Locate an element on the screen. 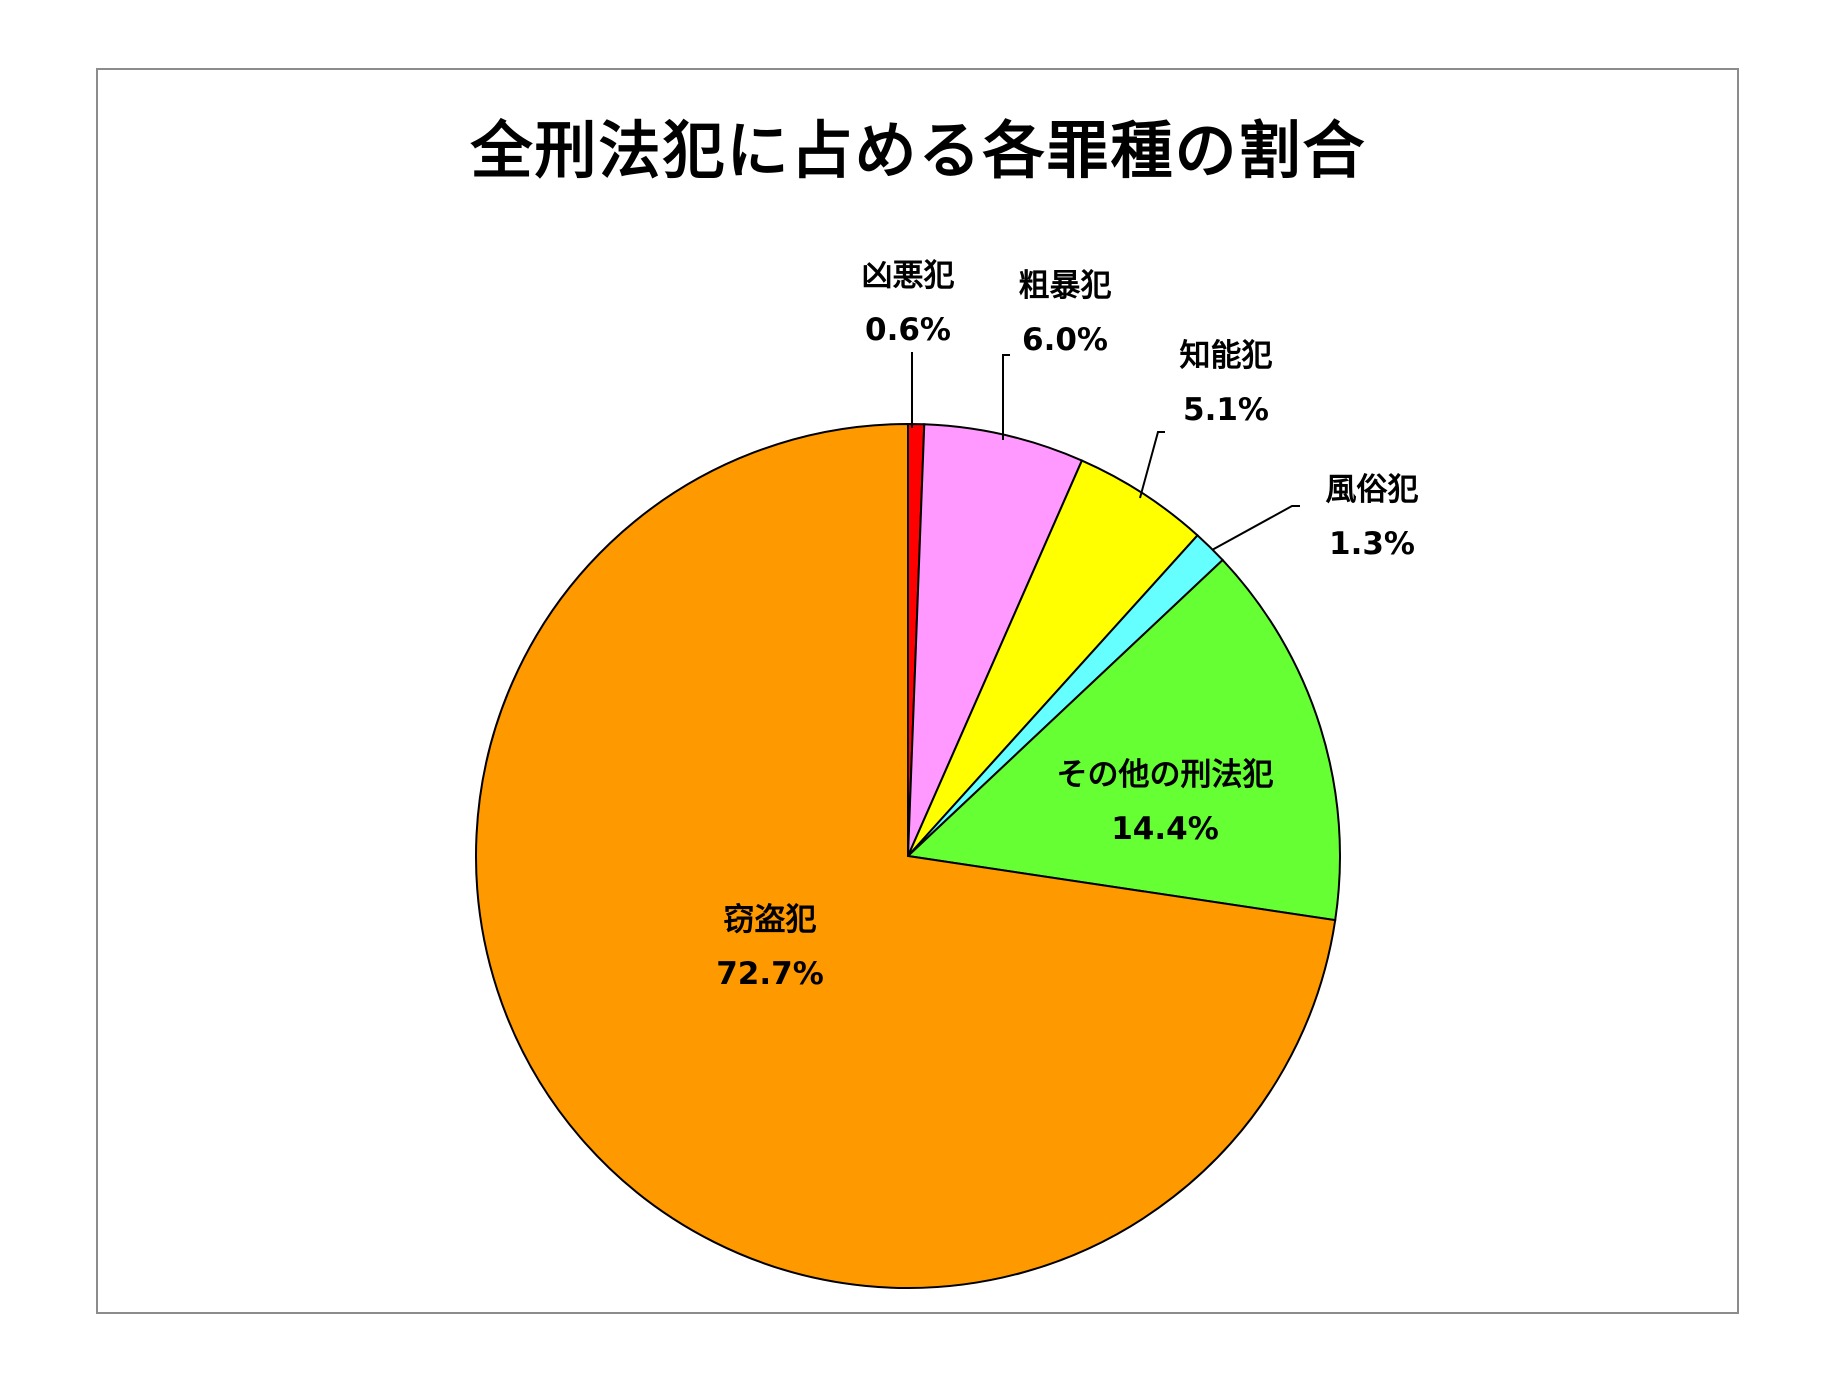 This screenshot has height=1373, width=1837. slice-name-label: 風俗犯 is located at coordinates (1372, 490).